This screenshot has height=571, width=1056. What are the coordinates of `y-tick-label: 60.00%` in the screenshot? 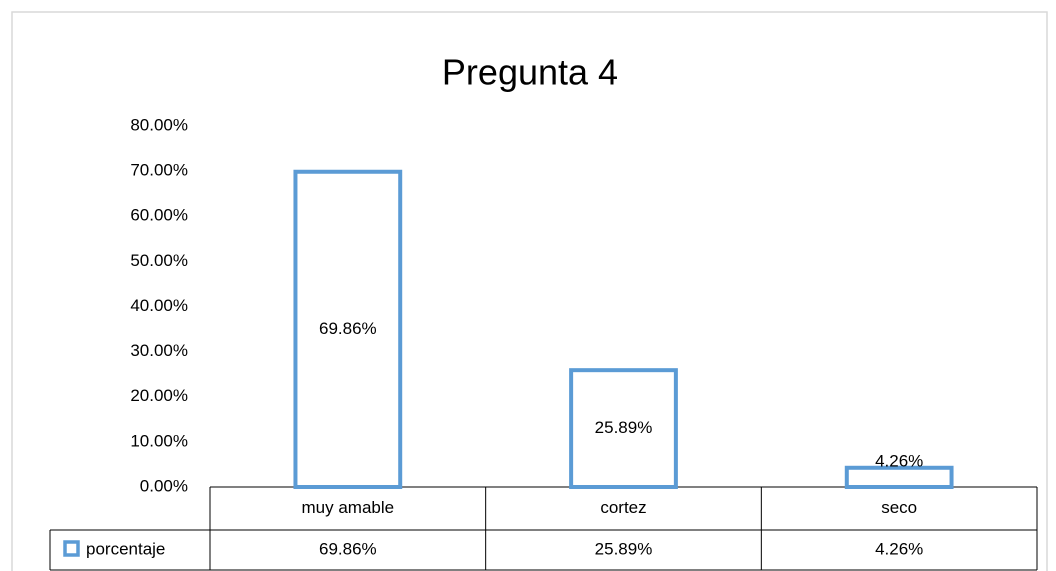 It's located at (159, 215).